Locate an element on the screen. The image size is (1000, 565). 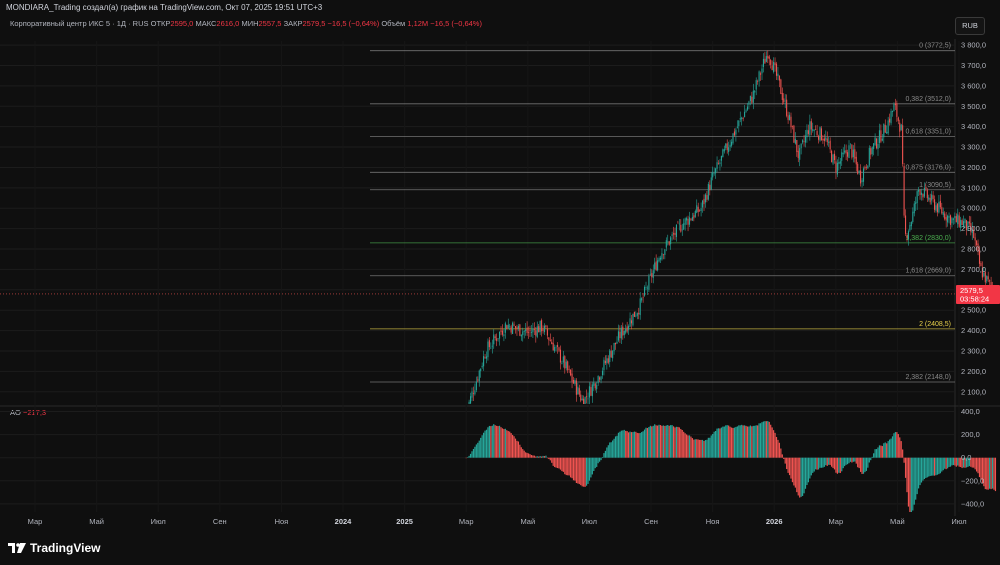
high-value: 2616,0 is located at coordinates (228, 23).